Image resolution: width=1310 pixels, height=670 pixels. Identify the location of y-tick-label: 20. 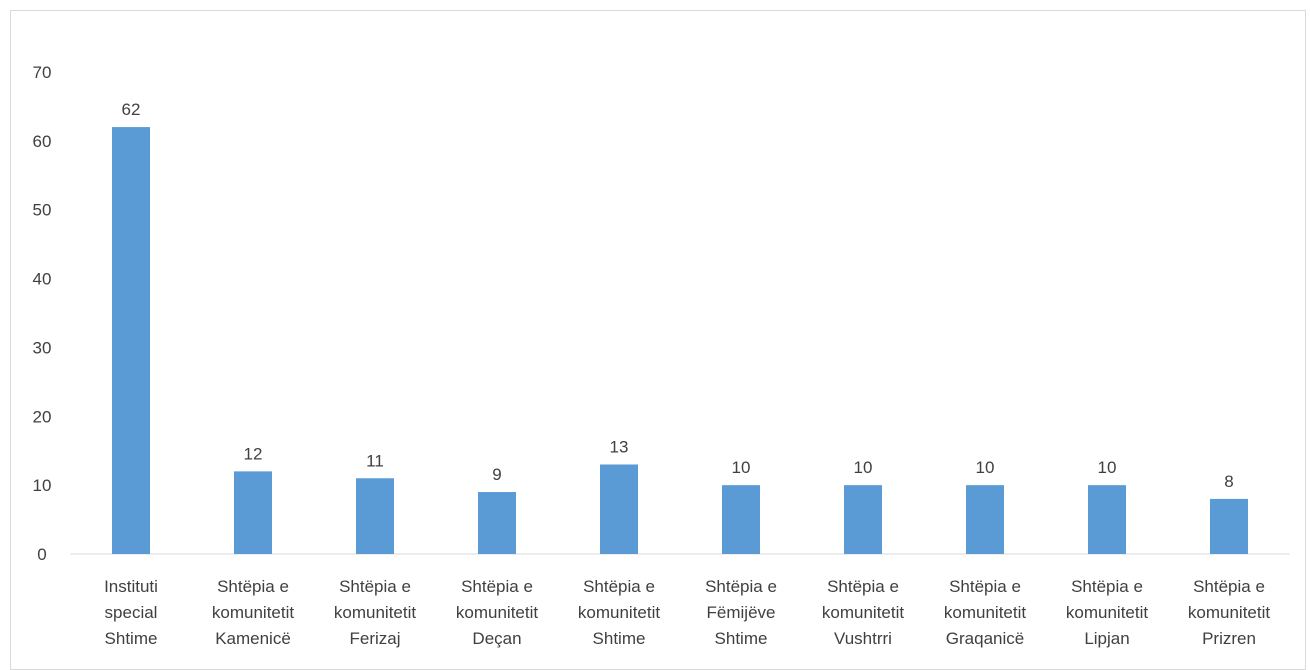
(42, 416).